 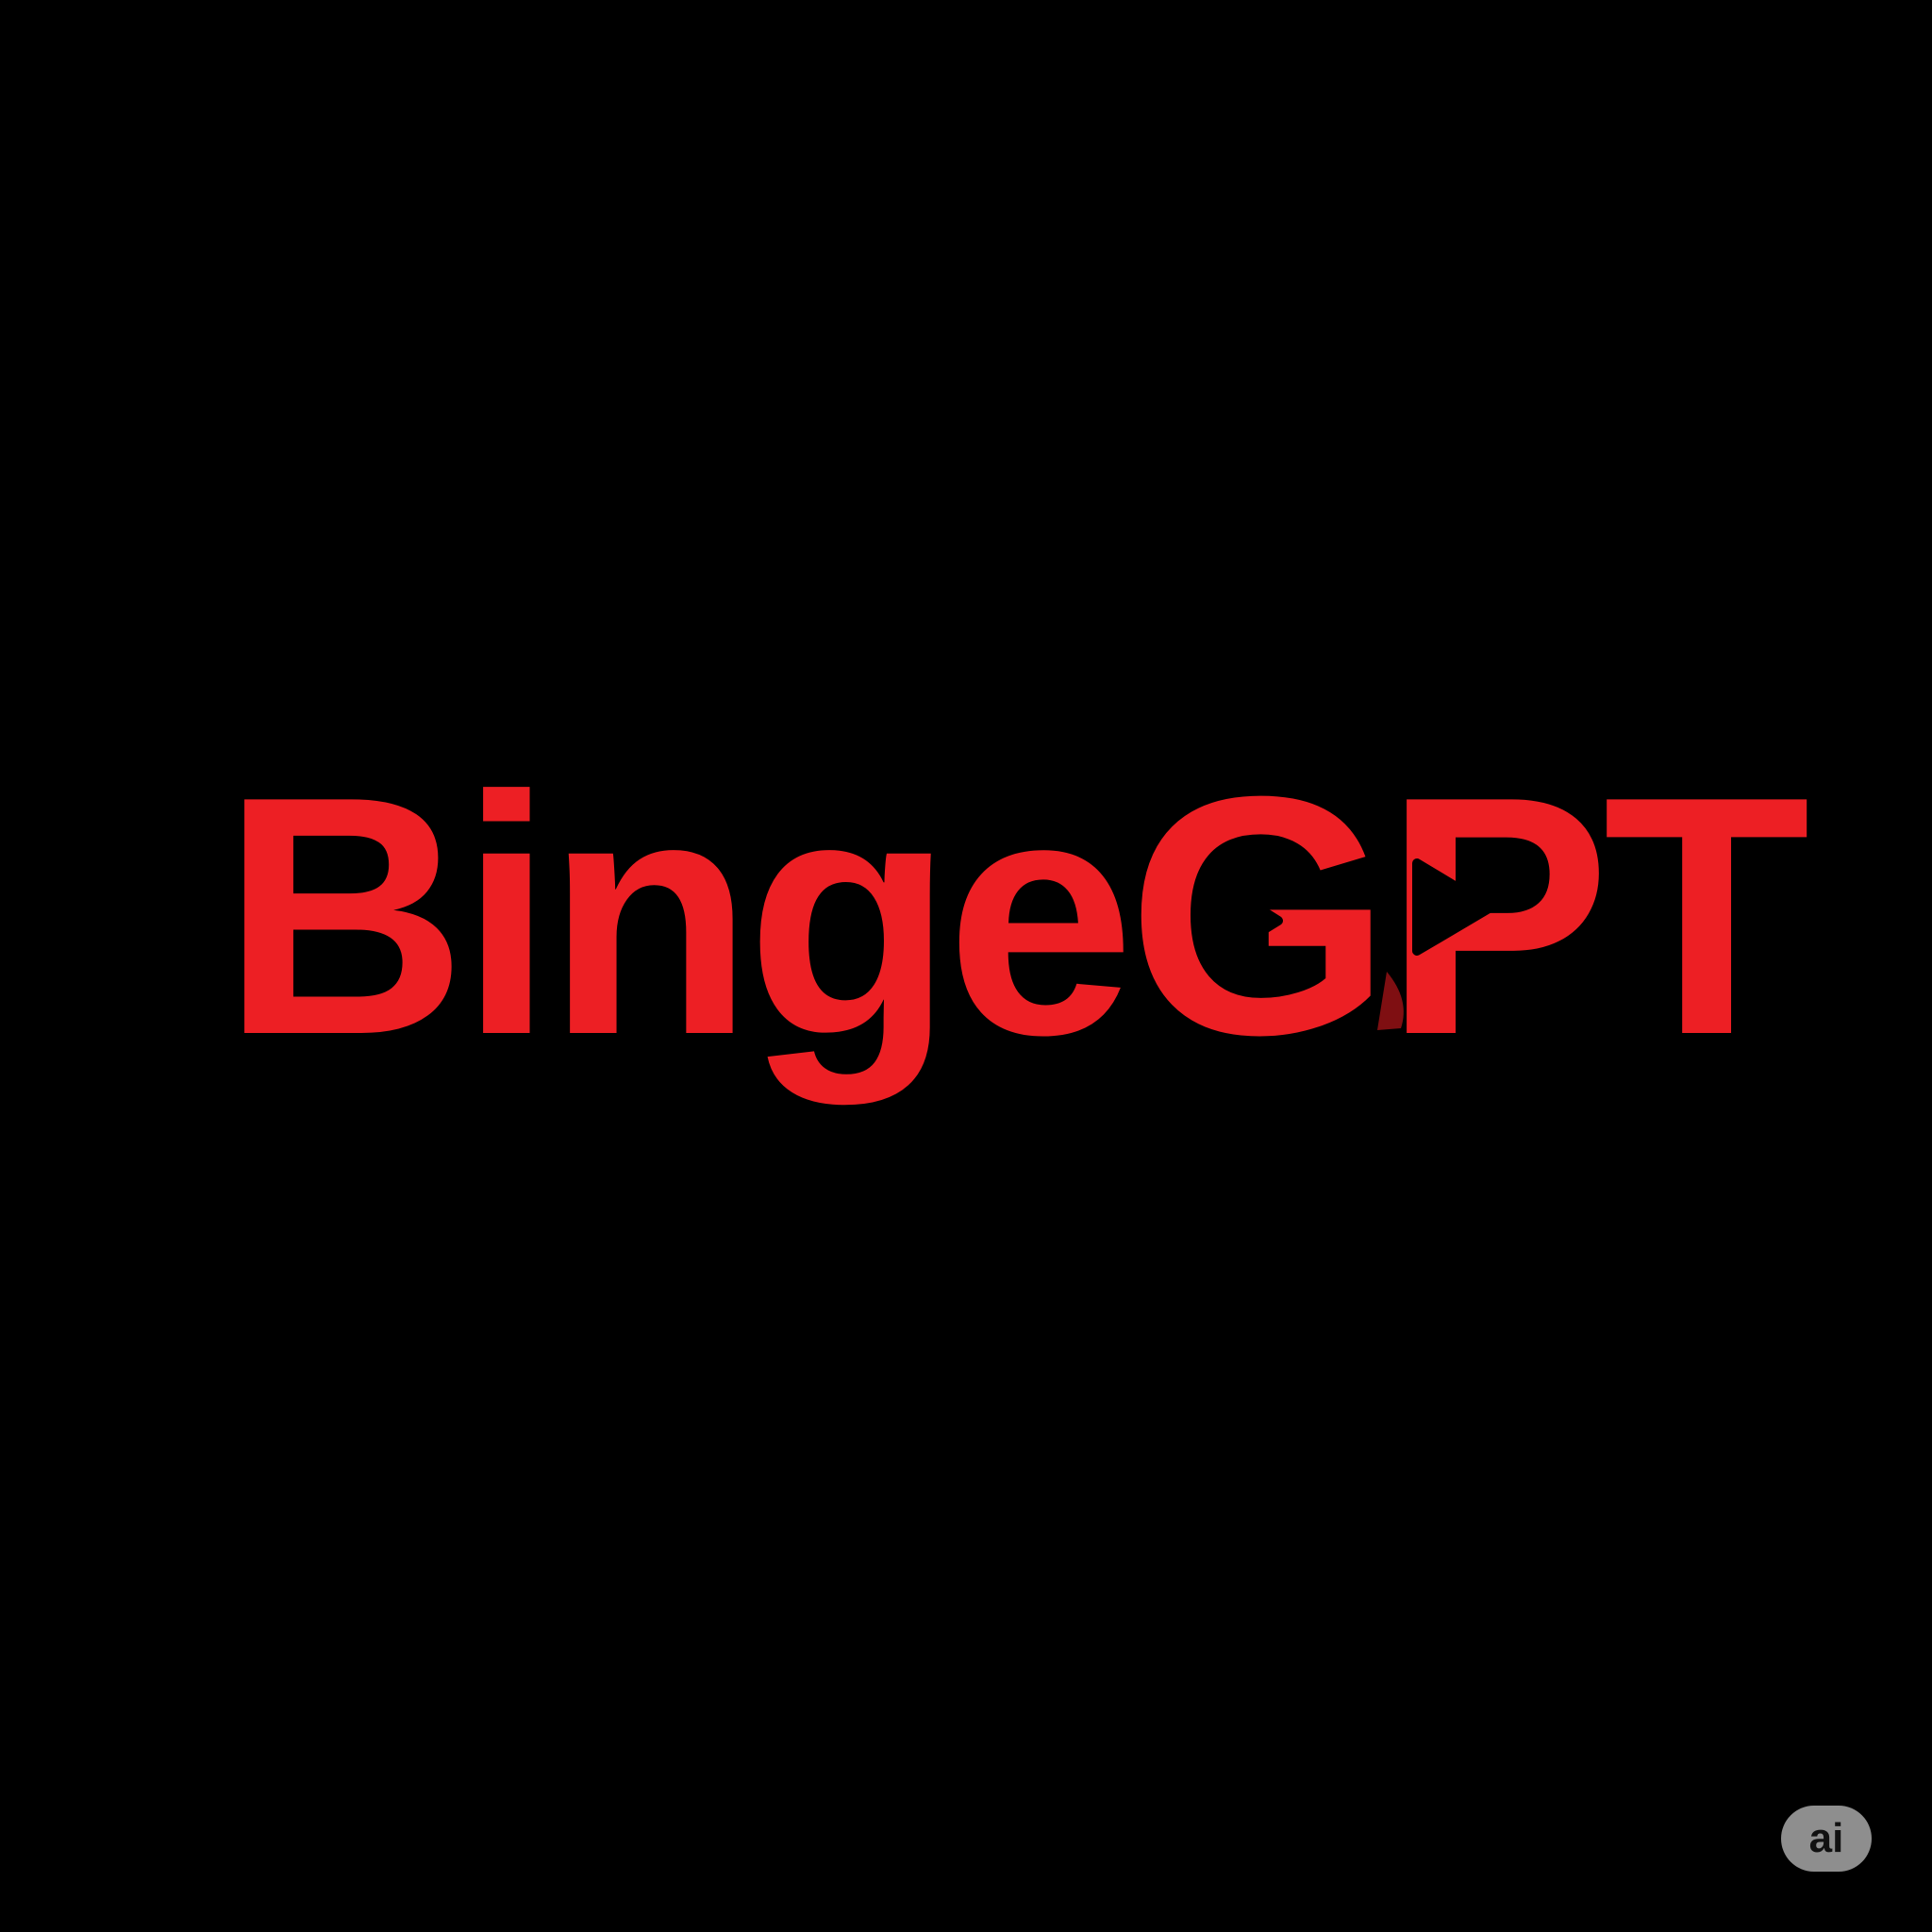 What do you see at coordinates (1390, 1001) in the screenshot?
I see `fold-accent` at bounding box center [1390, 1001].